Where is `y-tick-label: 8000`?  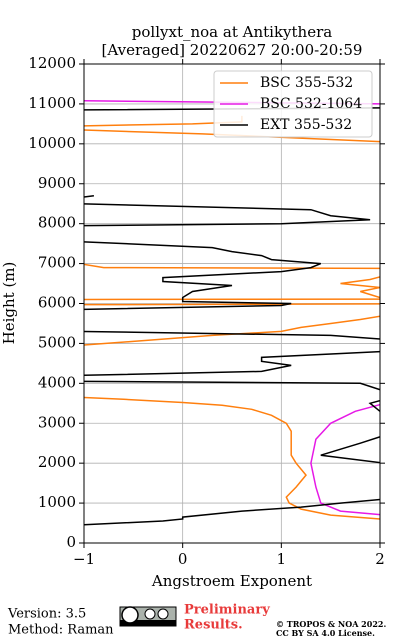
y-tick-label: 8000 is located at coordinates (57, 223).